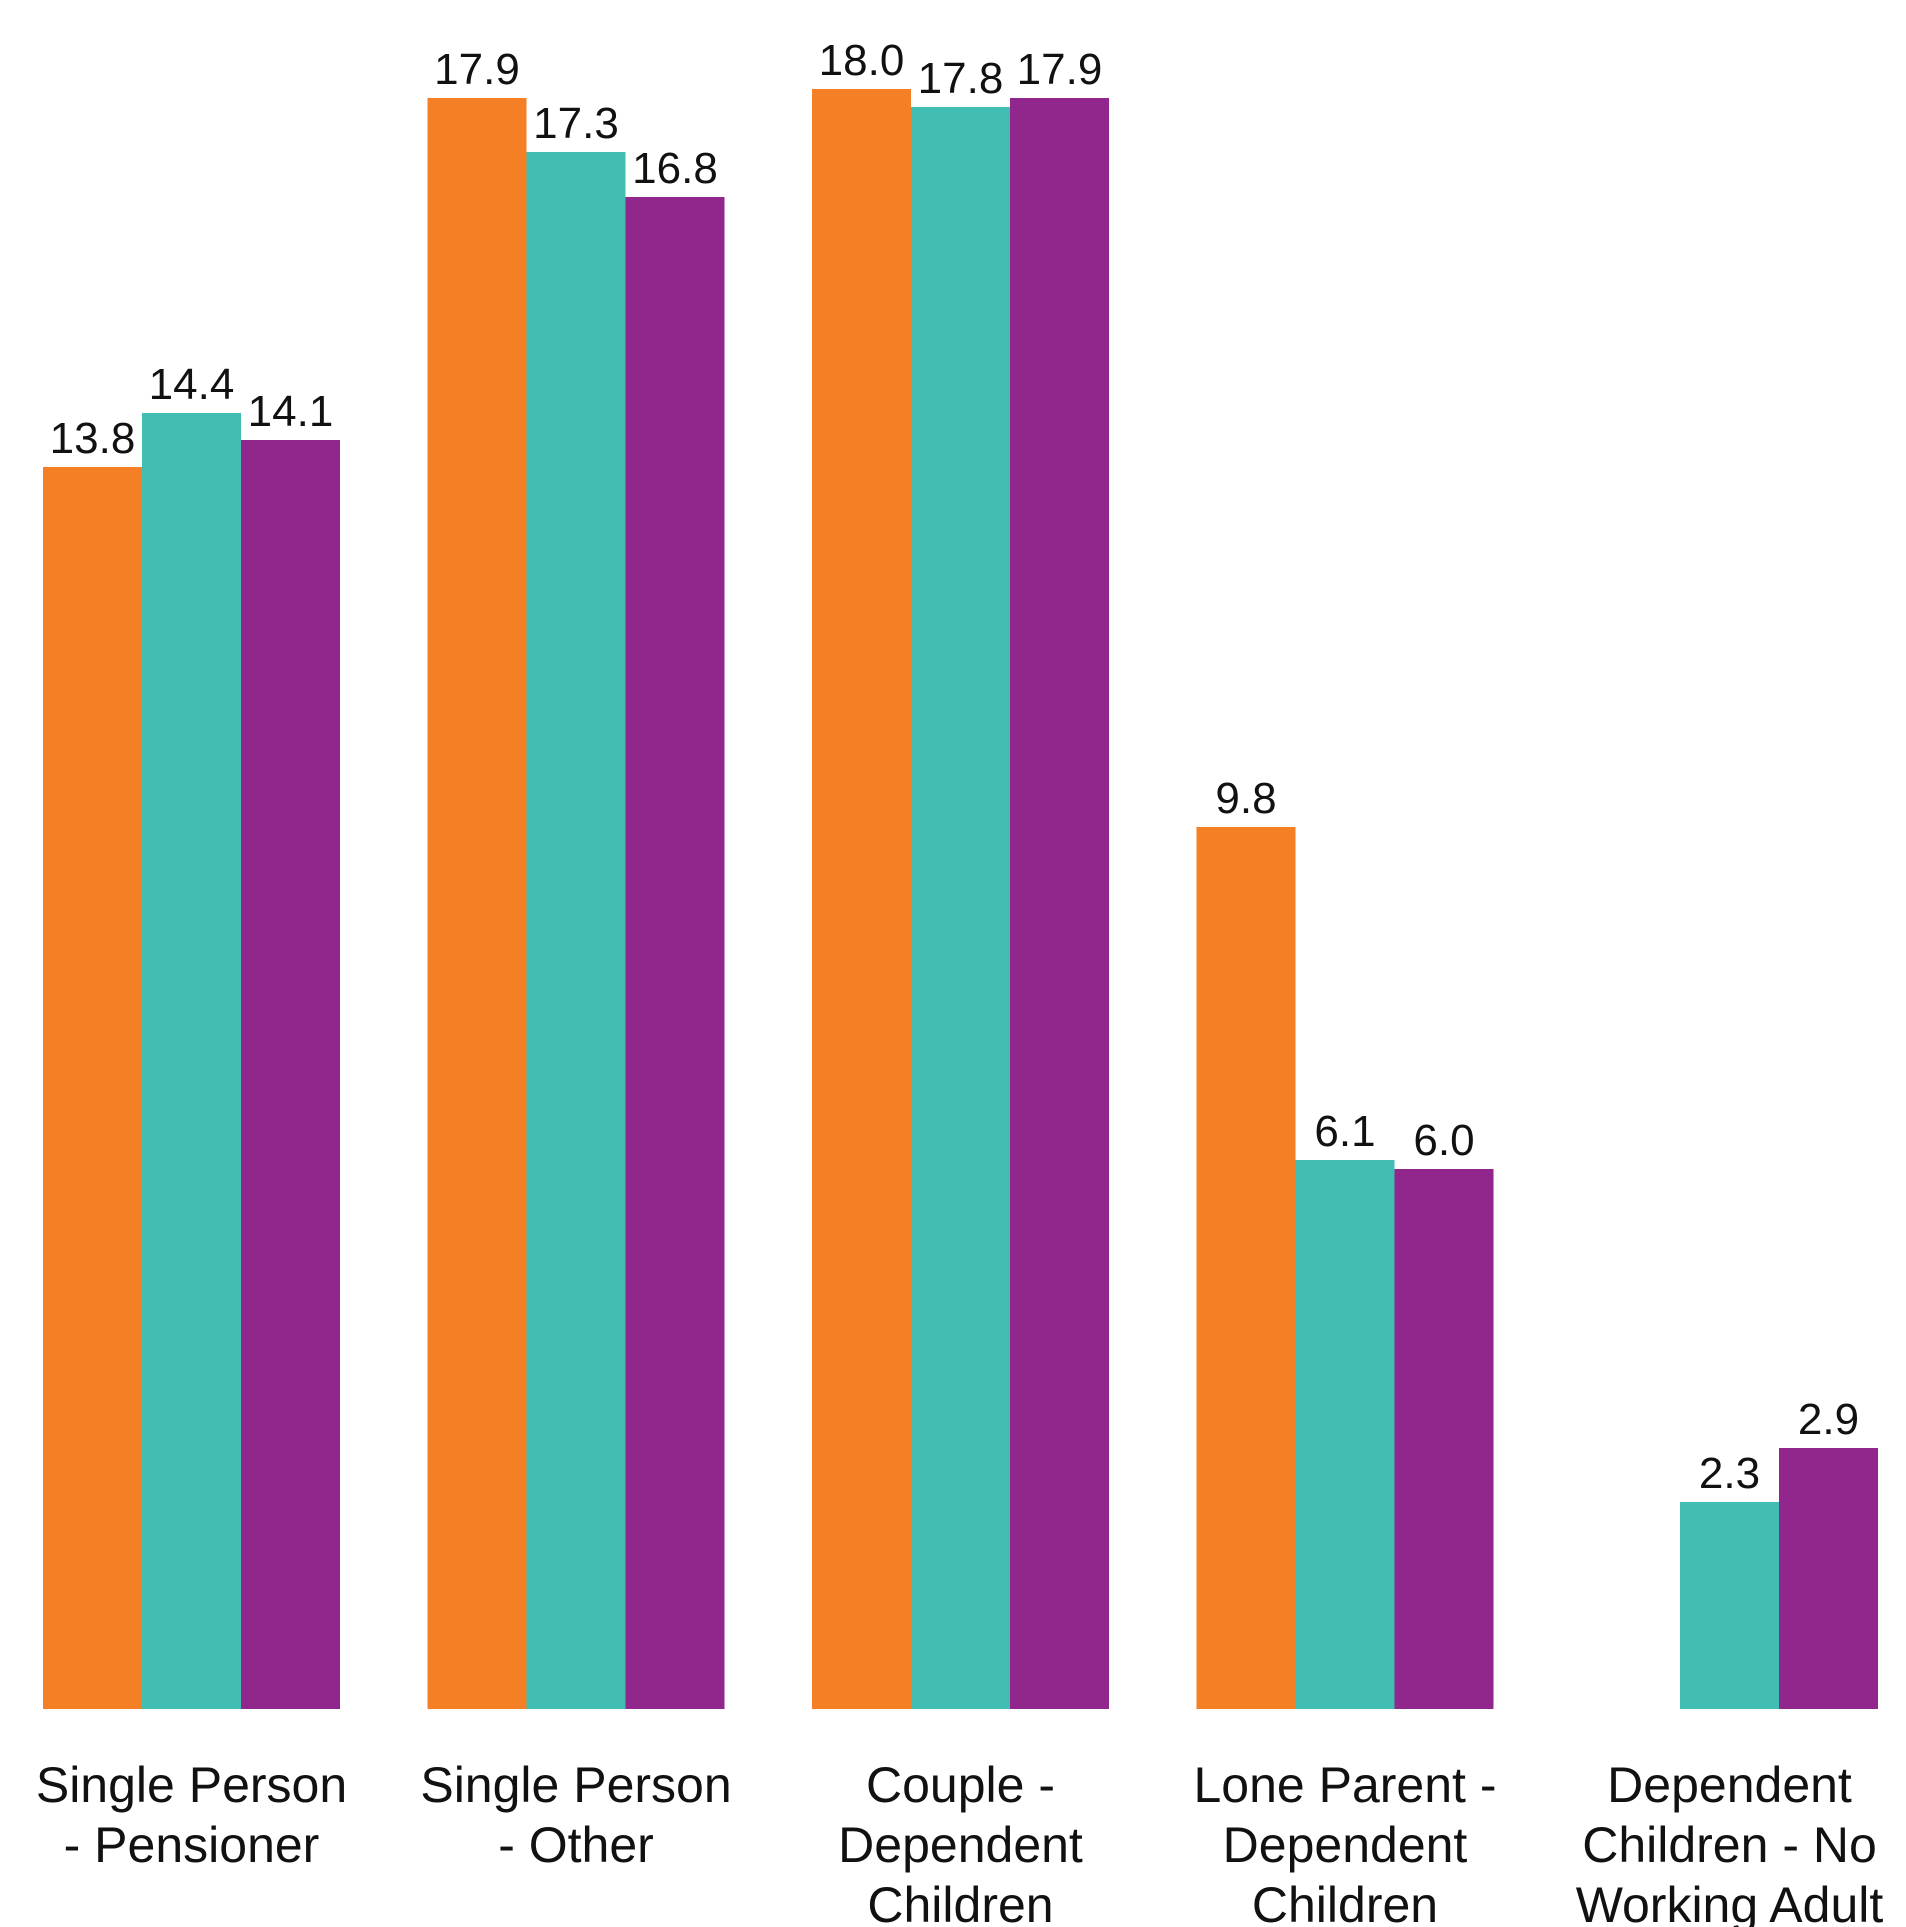 This screenshot has height=1927, width=1906. What do you see at coordinates (1246, 1268) in the screenshot?
I see `bar-lone-parent-dependent-children-s1` at bounding box center [1246, 1268].